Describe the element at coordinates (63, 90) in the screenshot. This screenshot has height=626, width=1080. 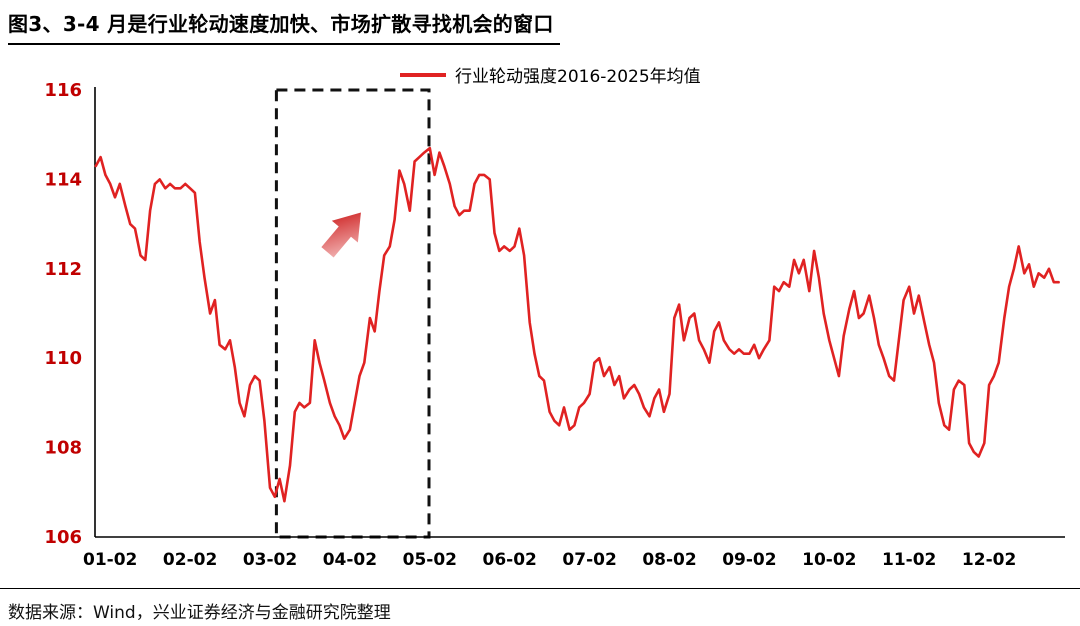
I see `y-tick-label: 116` at that location.